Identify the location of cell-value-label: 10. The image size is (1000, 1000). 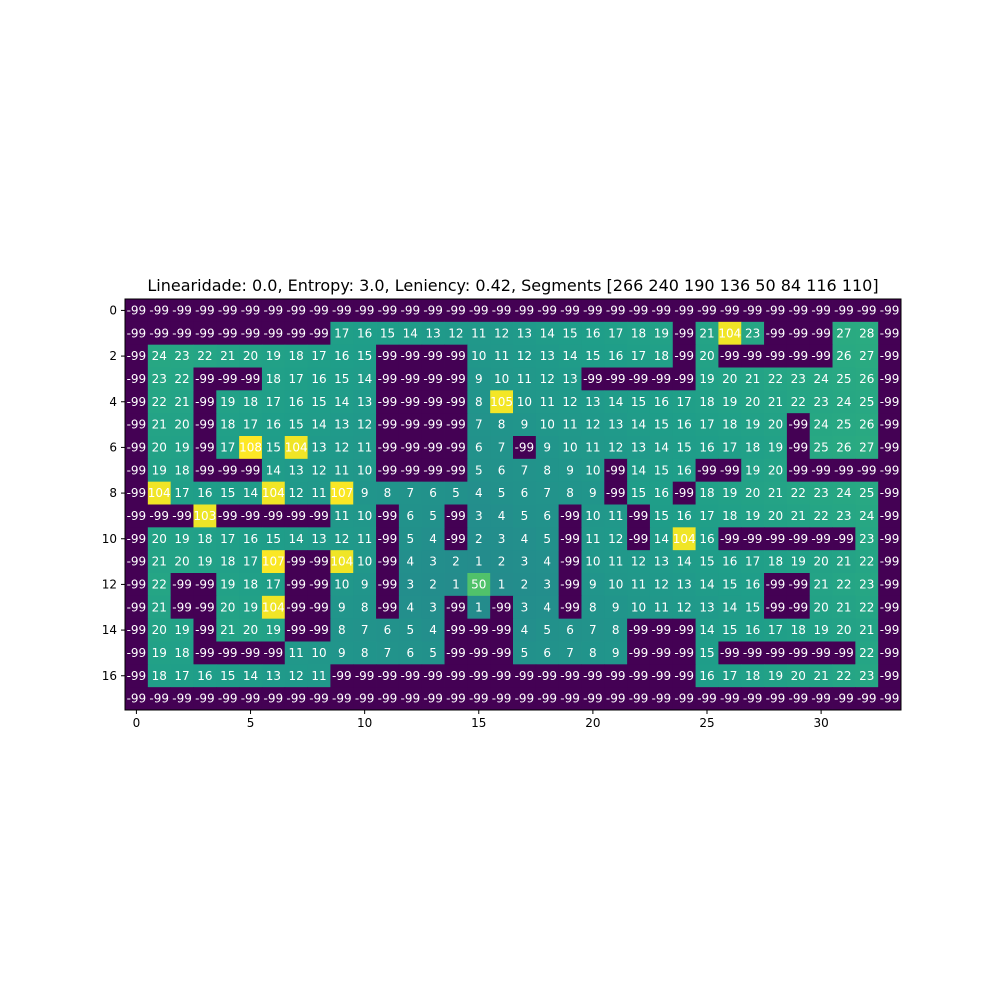
(364, 470).